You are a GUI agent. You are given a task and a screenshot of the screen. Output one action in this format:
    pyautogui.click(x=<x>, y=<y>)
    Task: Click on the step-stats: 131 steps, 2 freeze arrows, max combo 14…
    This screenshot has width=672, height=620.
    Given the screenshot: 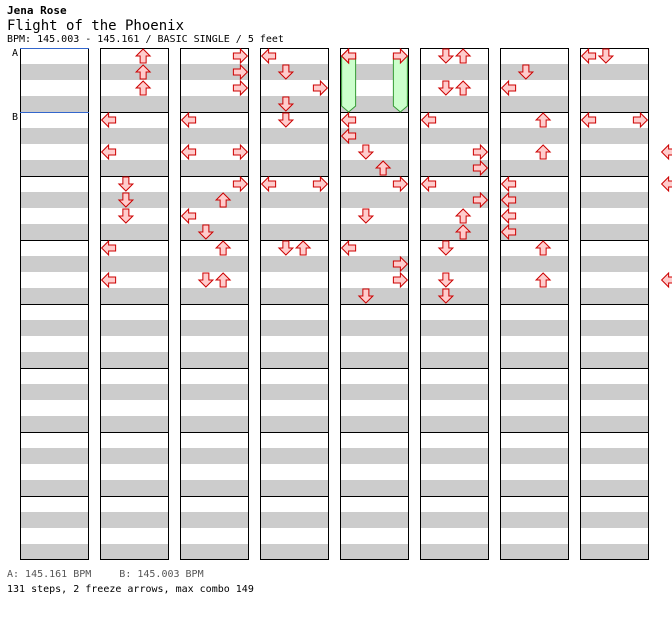 What is the action you would take?
    pyautogui.click(x=130, y=589)
    